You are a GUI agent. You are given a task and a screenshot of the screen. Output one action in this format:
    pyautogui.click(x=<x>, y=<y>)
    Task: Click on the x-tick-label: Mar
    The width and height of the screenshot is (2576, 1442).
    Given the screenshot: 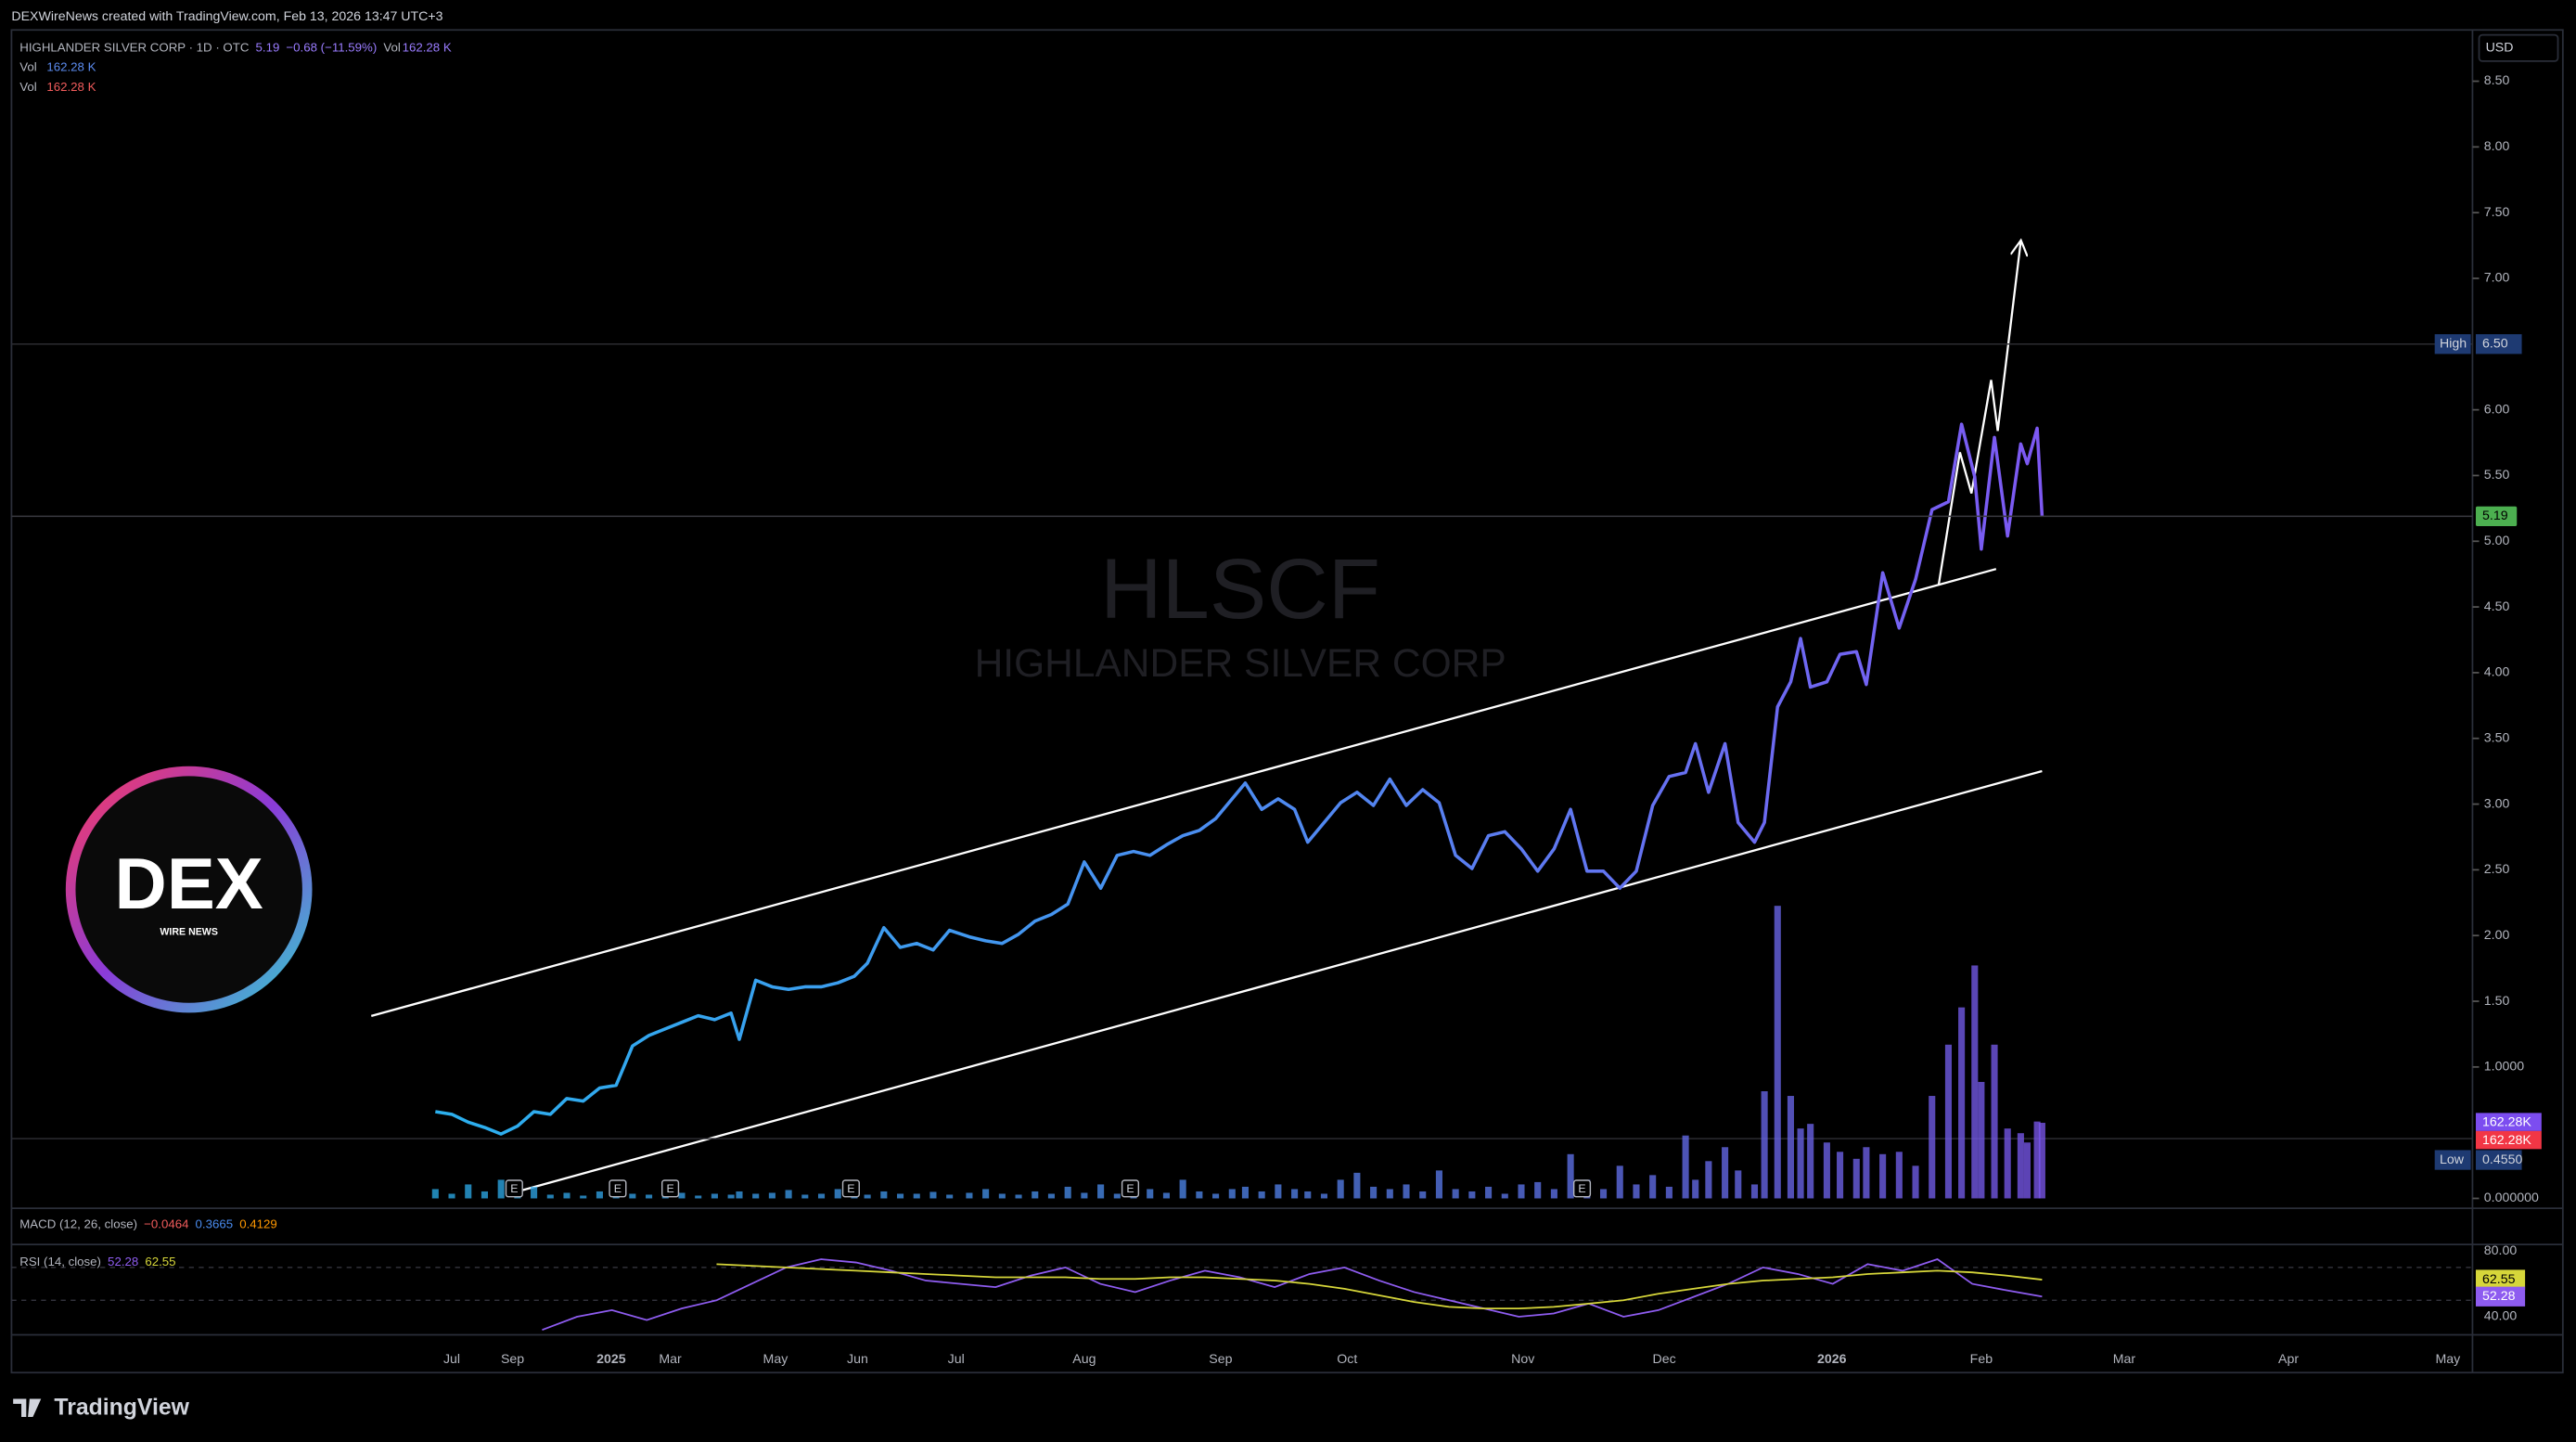 What is the action you would take?
    pyautogui.click(x=2124, y=1359)
    